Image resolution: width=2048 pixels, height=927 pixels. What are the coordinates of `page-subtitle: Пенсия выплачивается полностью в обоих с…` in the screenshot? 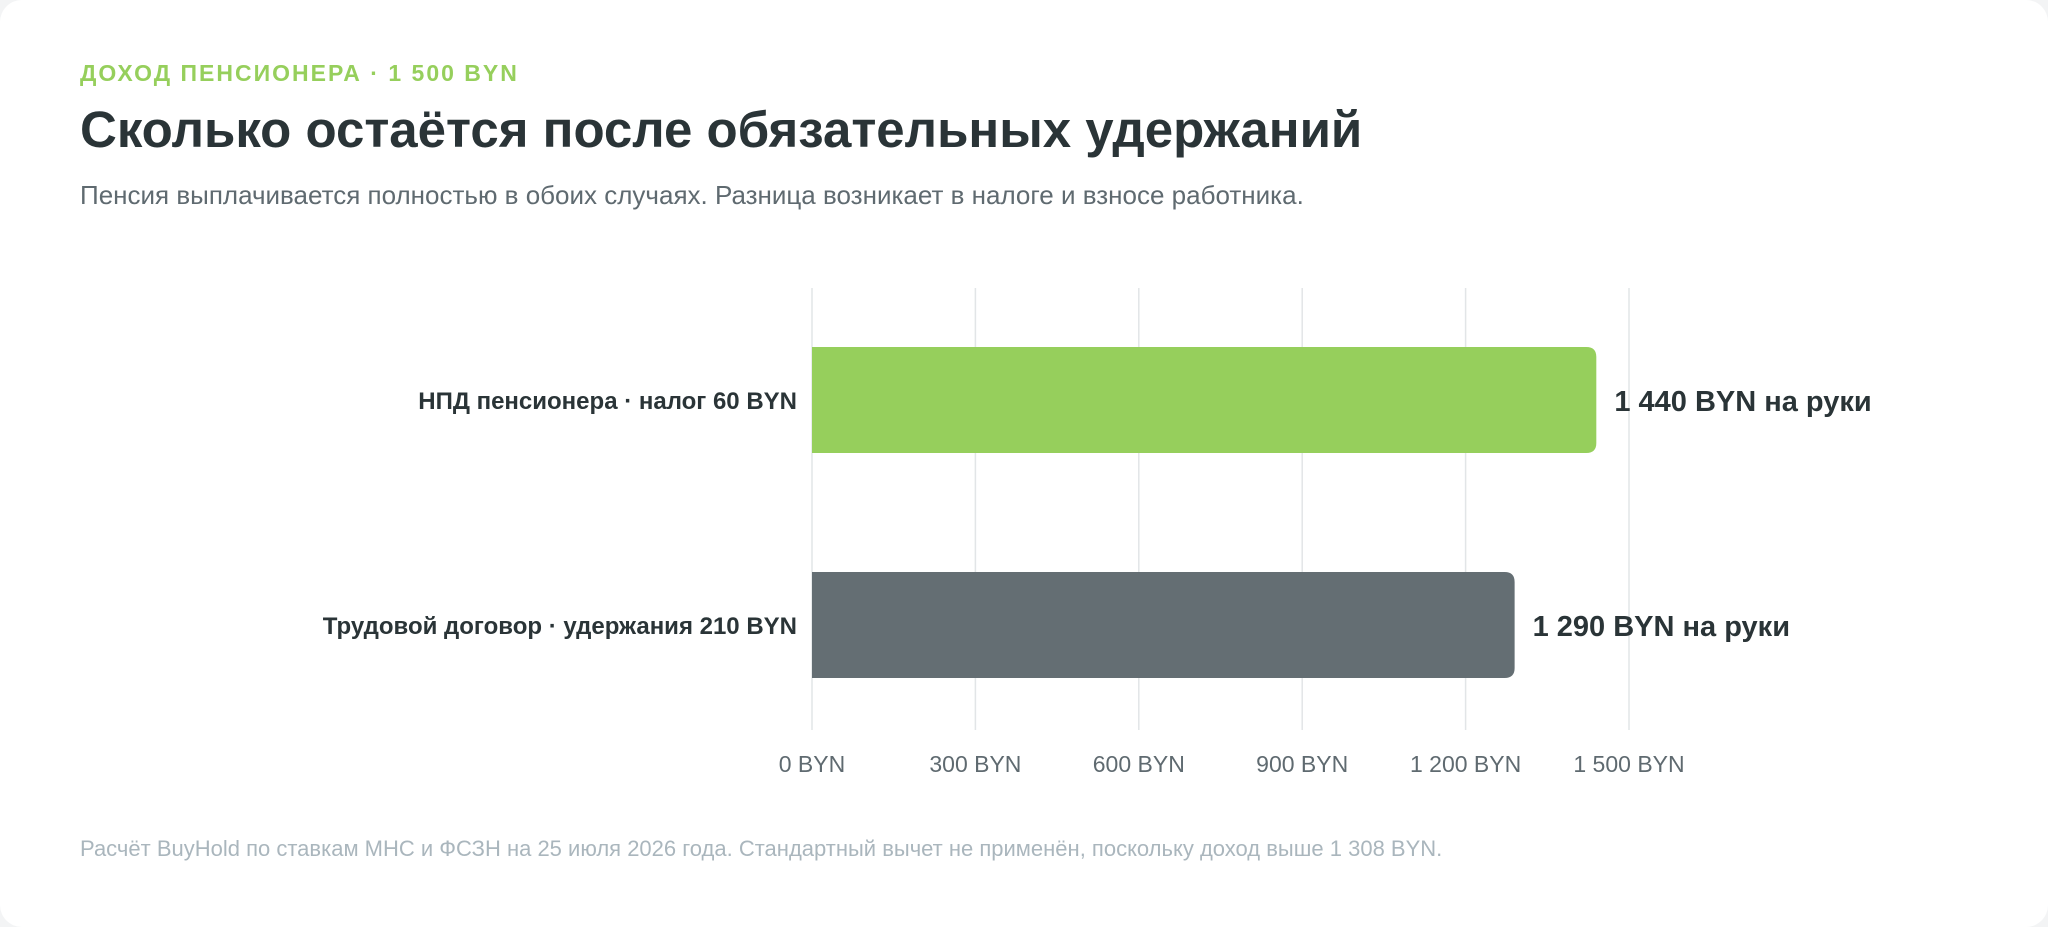 It's located at (692, 195).